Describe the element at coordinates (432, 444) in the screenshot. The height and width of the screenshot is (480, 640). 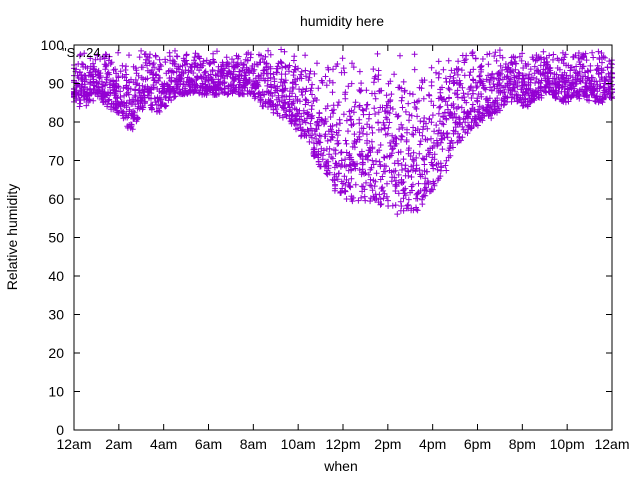
I see `x-tick-label: 4pm` at that location.